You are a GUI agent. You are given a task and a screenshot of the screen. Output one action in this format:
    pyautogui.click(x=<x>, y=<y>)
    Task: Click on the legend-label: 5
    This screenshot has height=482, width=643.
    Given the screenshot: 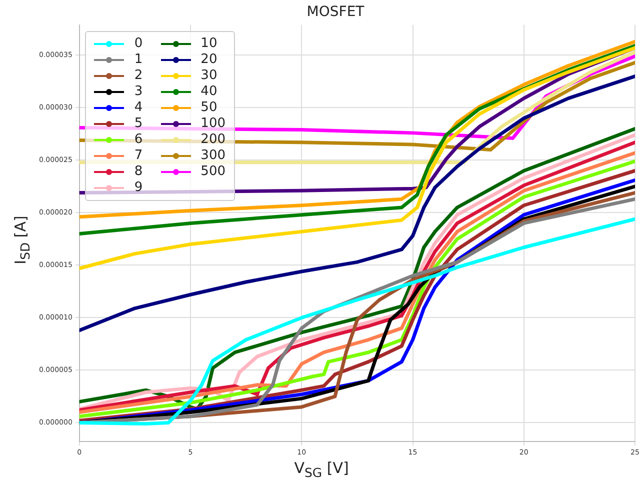 What is the action you would take?
    pyautogui.click(x=138, y=124)
    